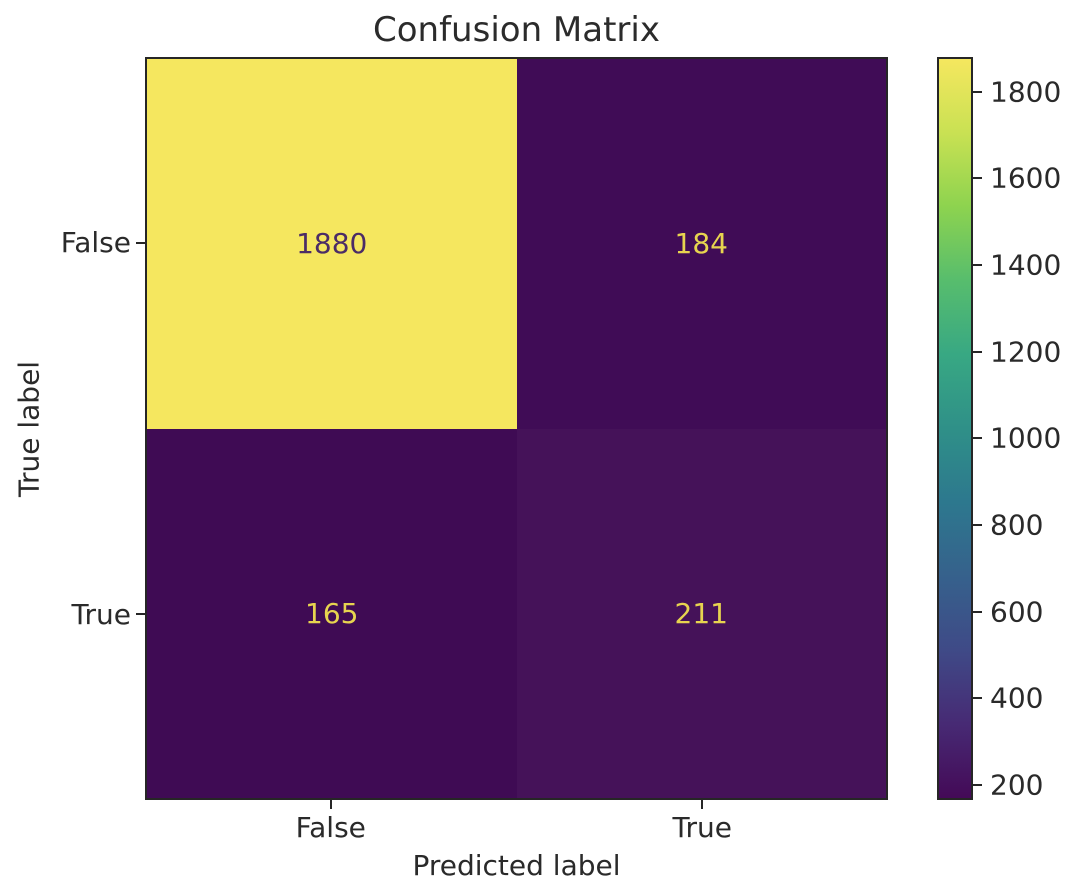 The height and width of the screenshot is (896, 1078). I want to click on x-axis-tick-marks, so click(516, 804).